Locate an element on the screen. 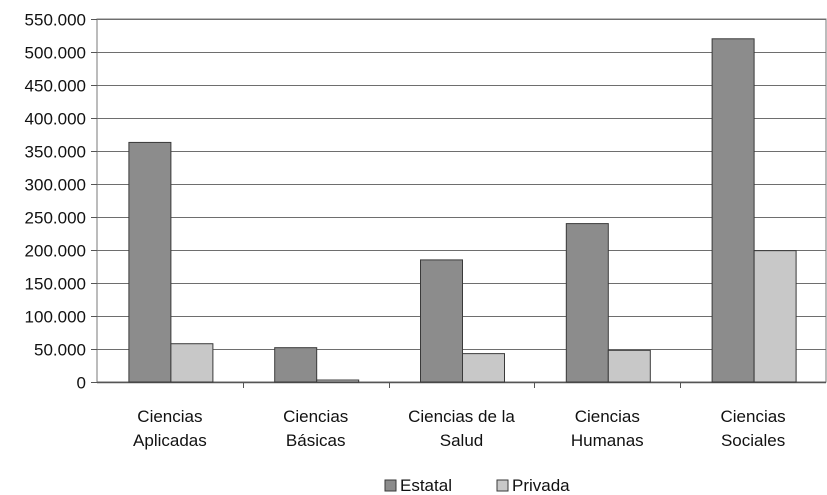  legend-swatch-estatal is located at coordinates (390, 485).